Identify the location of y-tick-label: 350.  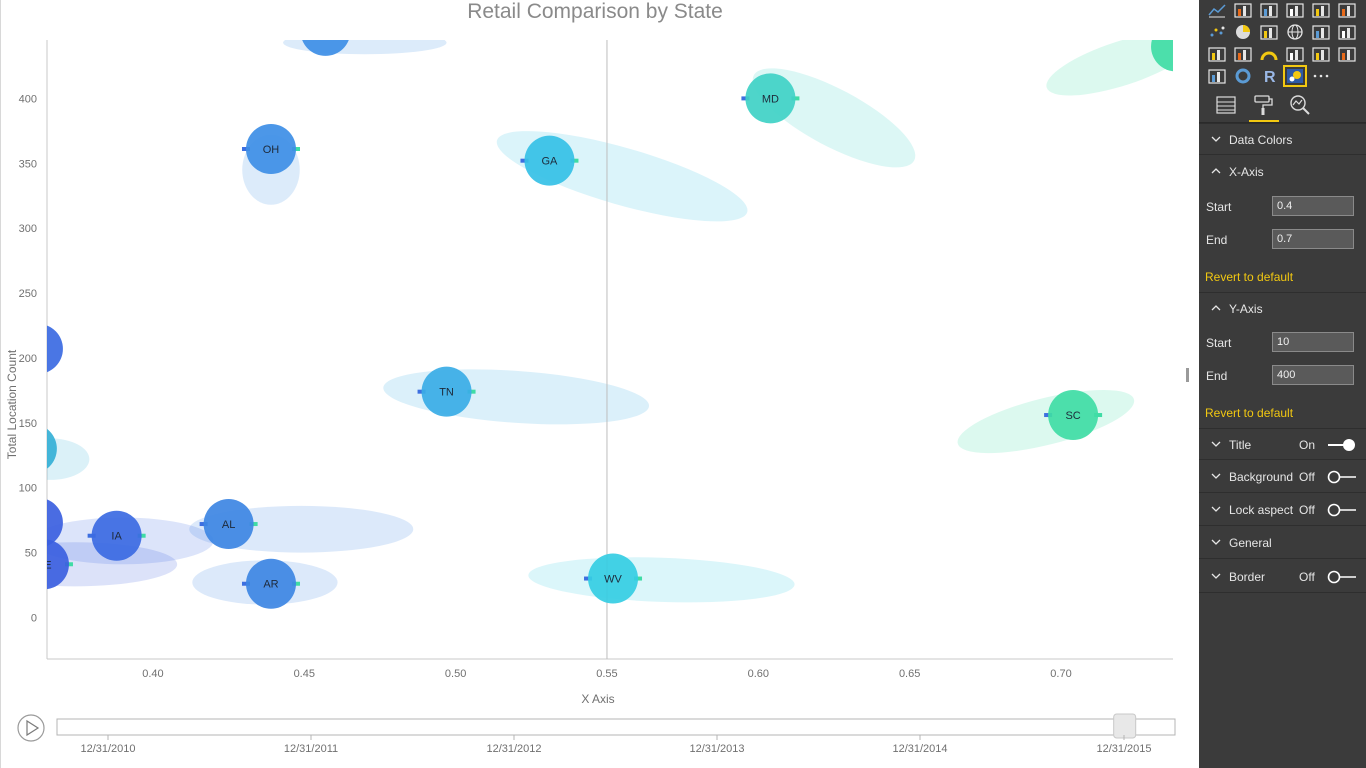
(28, 164).